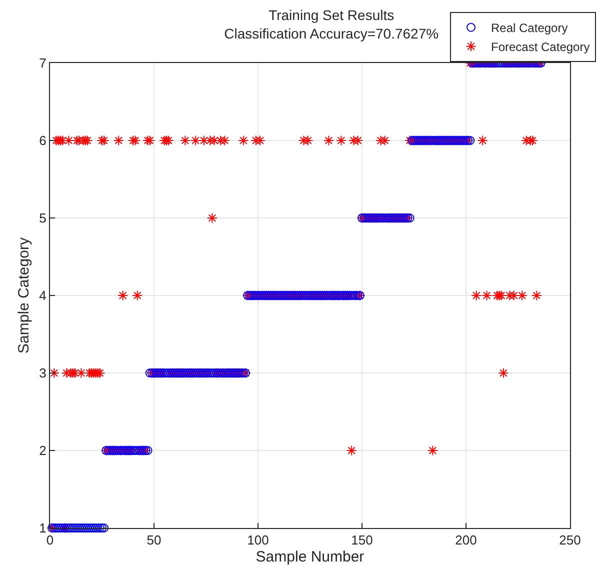  Describe the element at coordinates (540, 47) in the screenshot. I see `legend-label: Forecast Category` at that location.